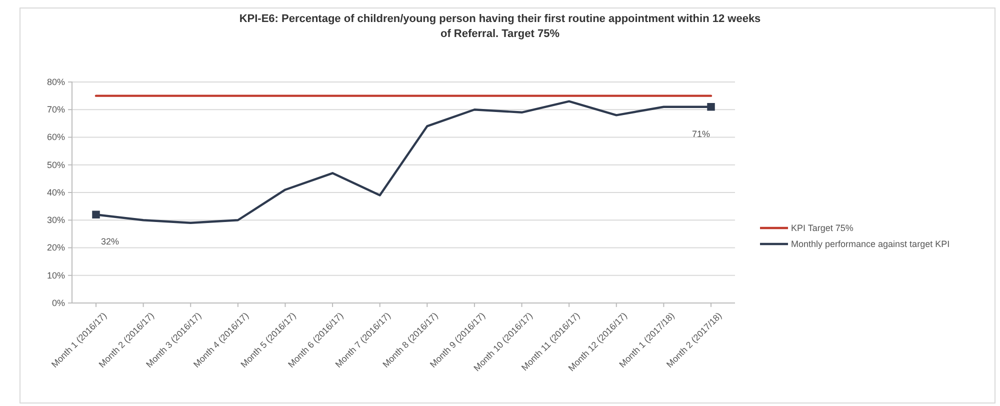  I want to click on y-tick-label: 40%, so click(55, 192).